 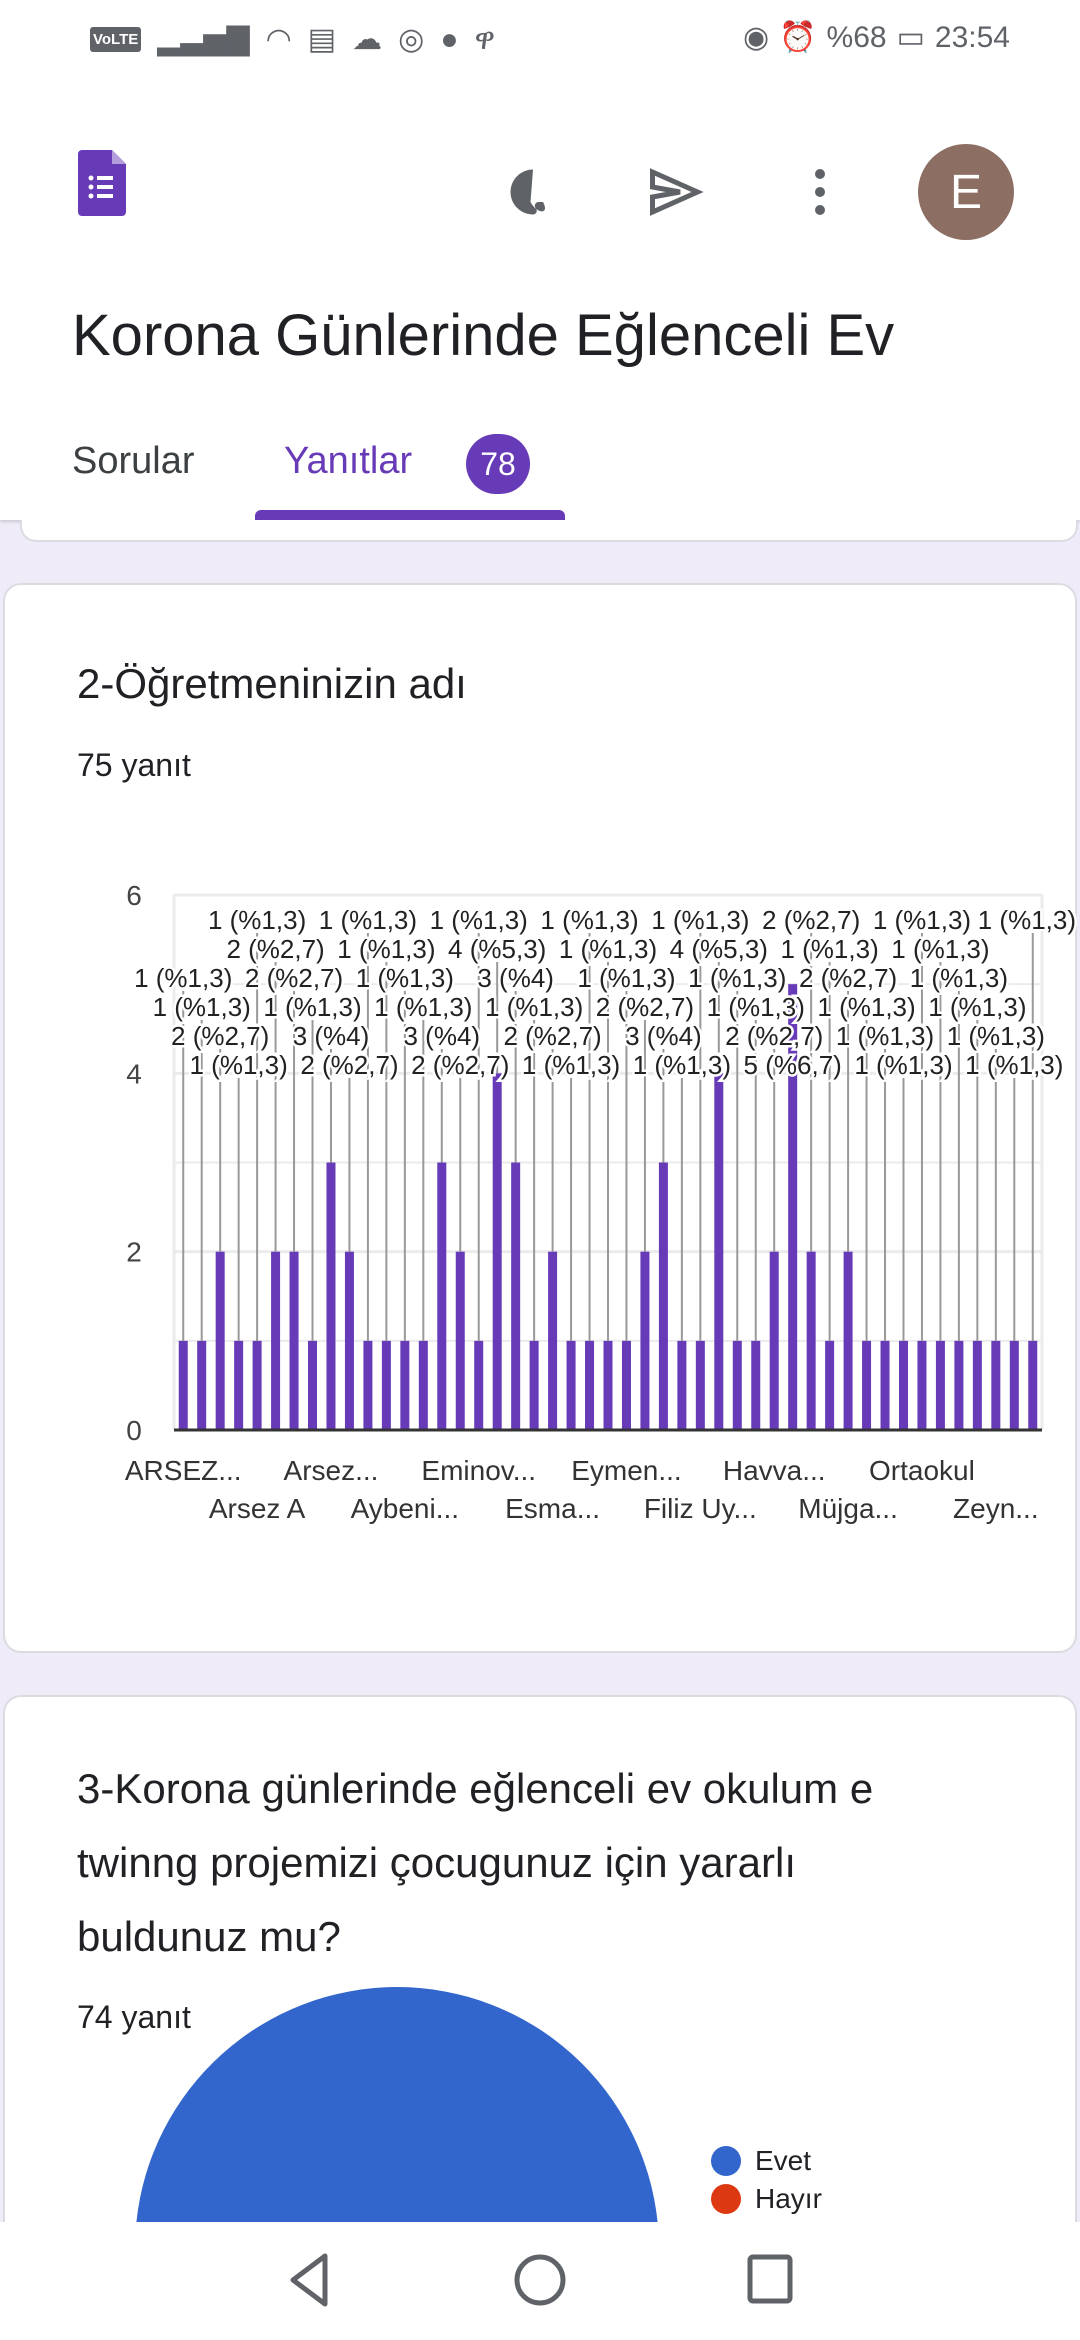 What do you see at coordinates (134, 2017) in the screenshot?
I see `response-count: 74 yanıt` at bounding box center [134, 2017].